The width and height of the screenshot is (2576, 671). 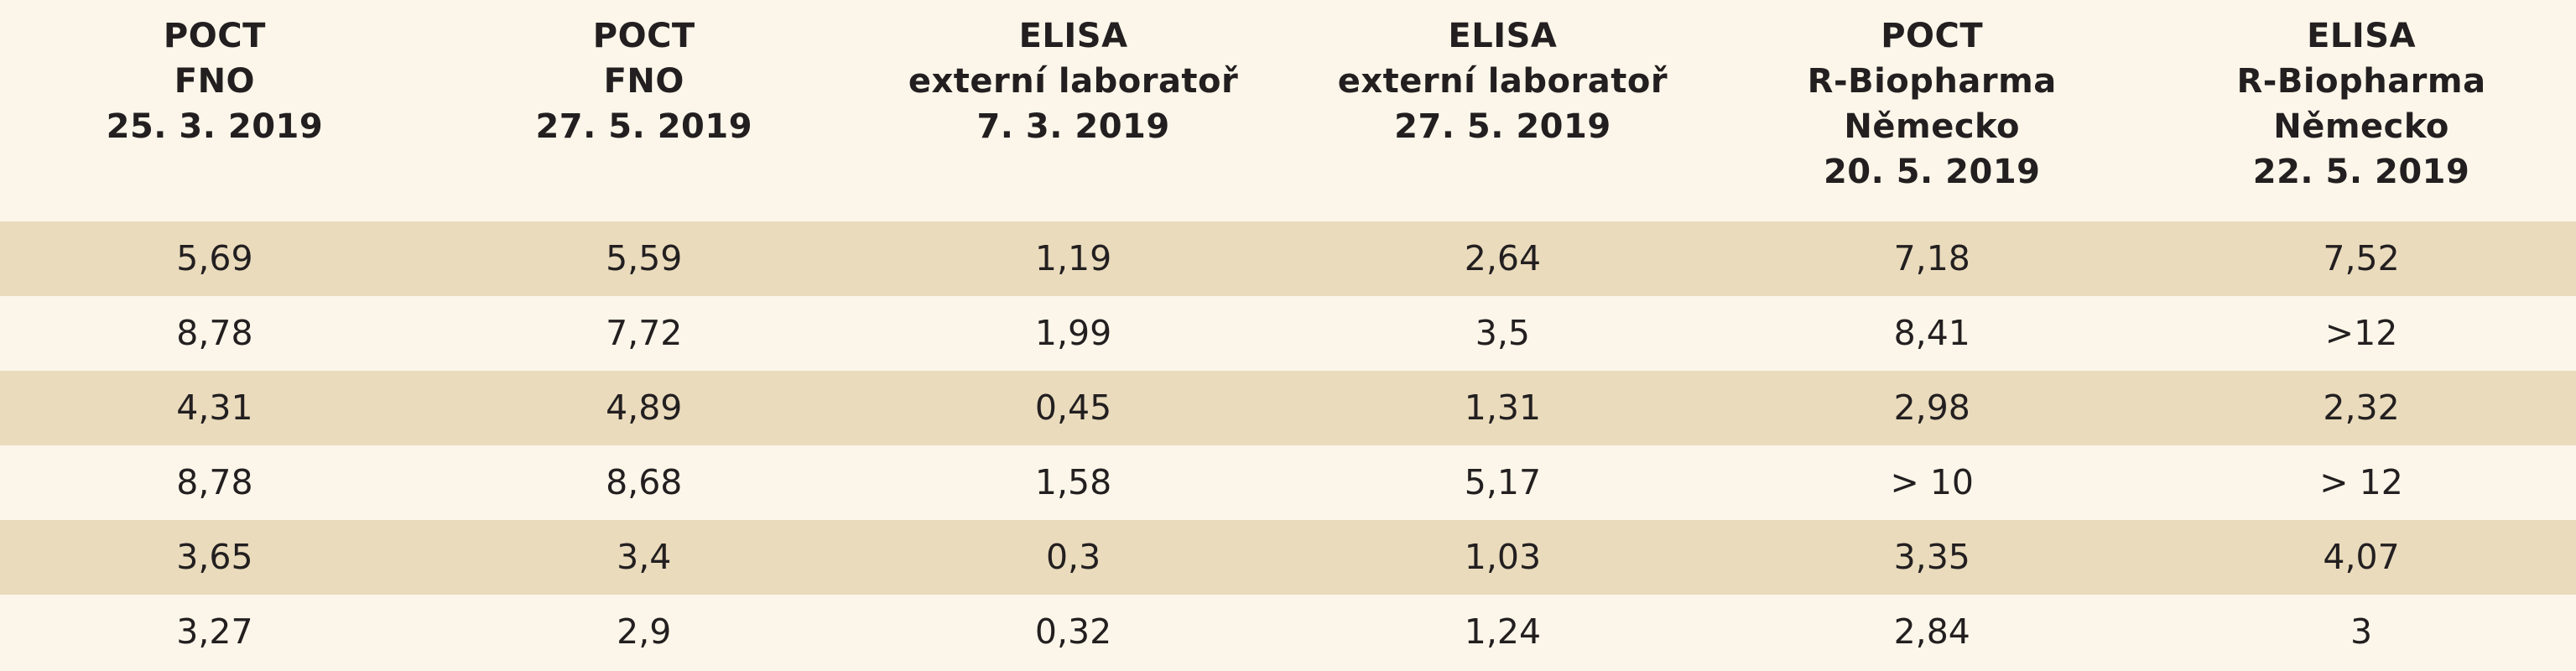 I want to click on header-line: 20. 5. 2019, so click(x=1932, y=172).